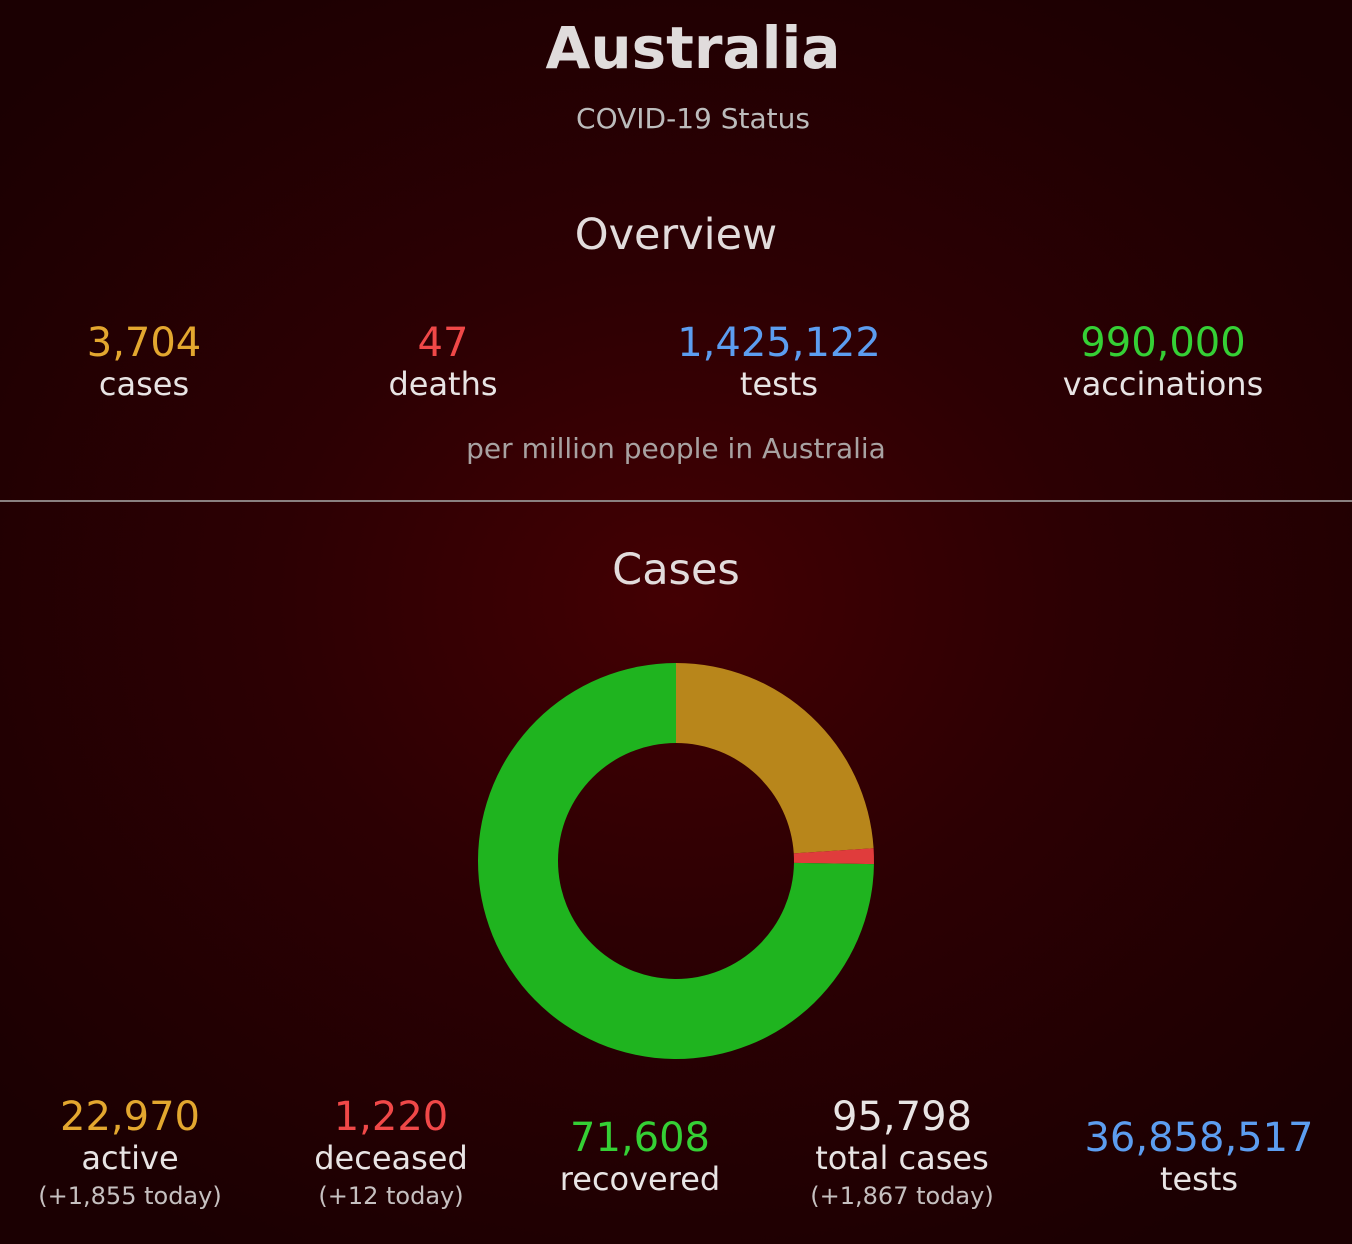 This screenshot has height=1244, width=1352. Describe the element at coordinates (779, 384) in the screenshot. I see `overview-tests-label: tests` at that location.